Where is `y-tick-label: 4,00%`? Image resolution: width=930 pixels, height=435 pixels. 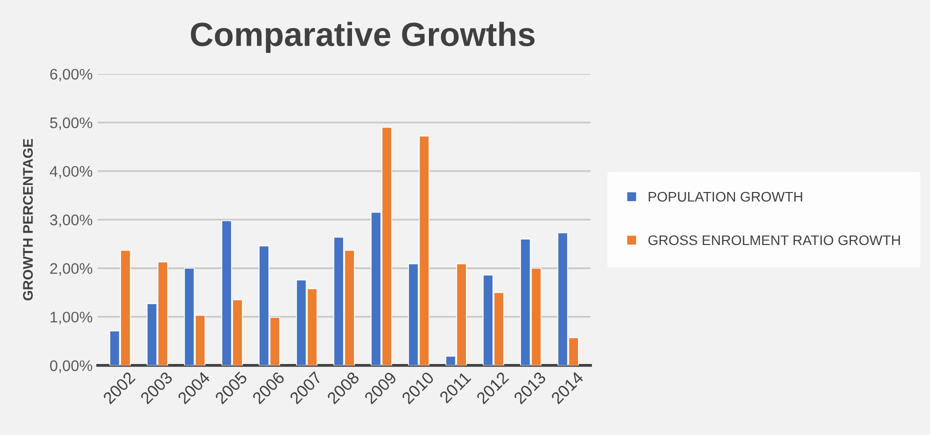 y-tick-label: 4,00% is located at coordinates (71, 172).